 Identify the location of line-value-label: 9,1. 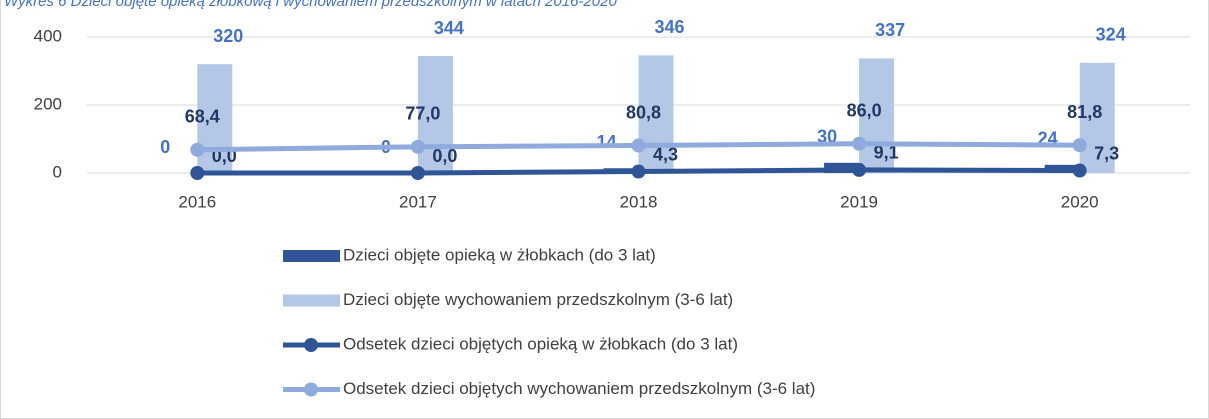
(886, 153).